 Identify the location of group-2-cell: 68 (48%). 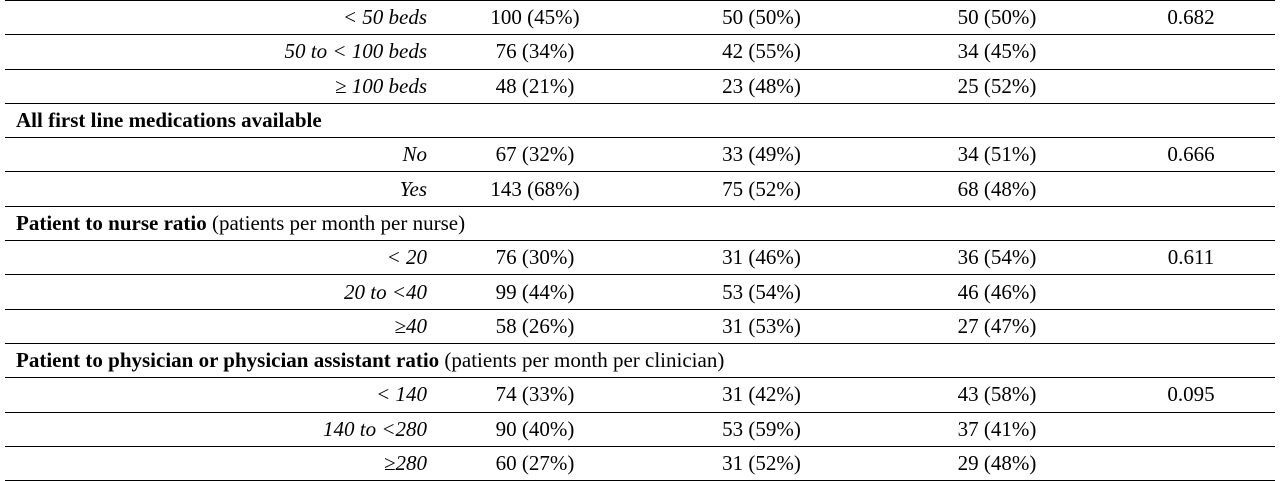
(997, 189).